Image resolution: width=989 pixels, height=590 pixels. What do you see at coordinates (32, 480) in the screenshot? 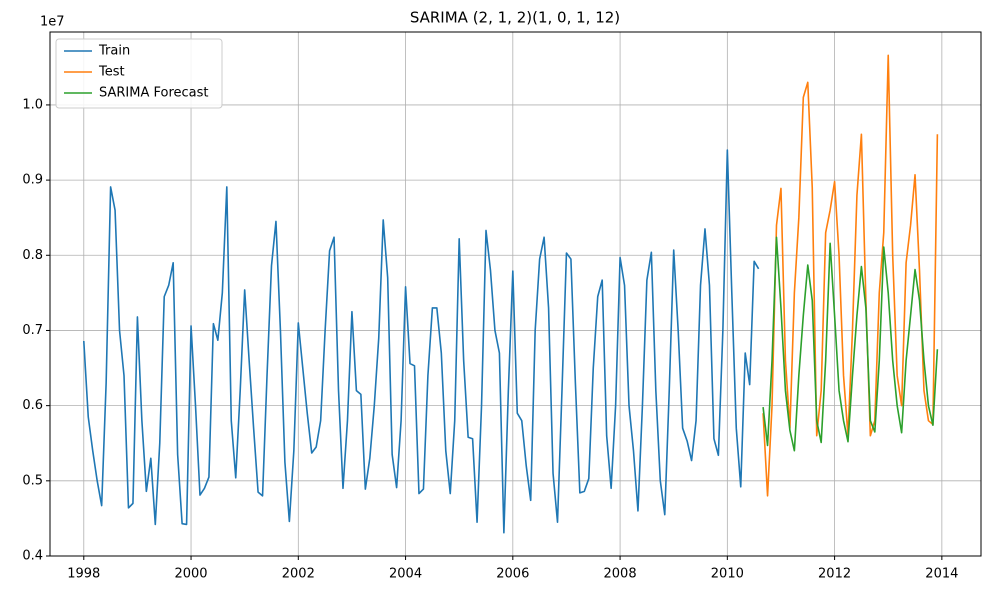
I see `y-tick-label: 0.5` at bounding box center [32, 480].